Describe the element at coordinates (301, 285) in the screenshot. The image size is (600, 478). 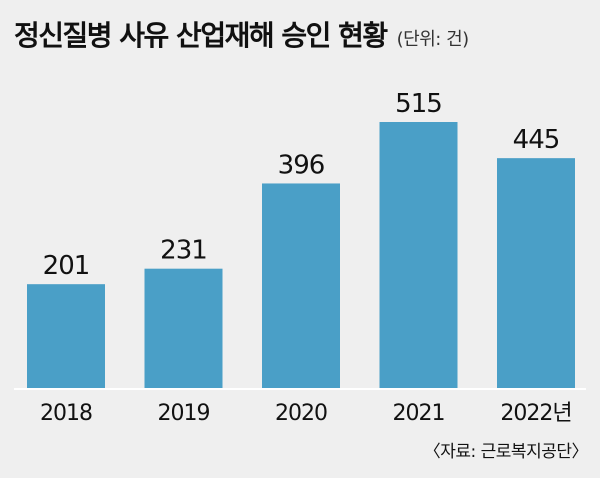
I see `bar-2020` at that location.